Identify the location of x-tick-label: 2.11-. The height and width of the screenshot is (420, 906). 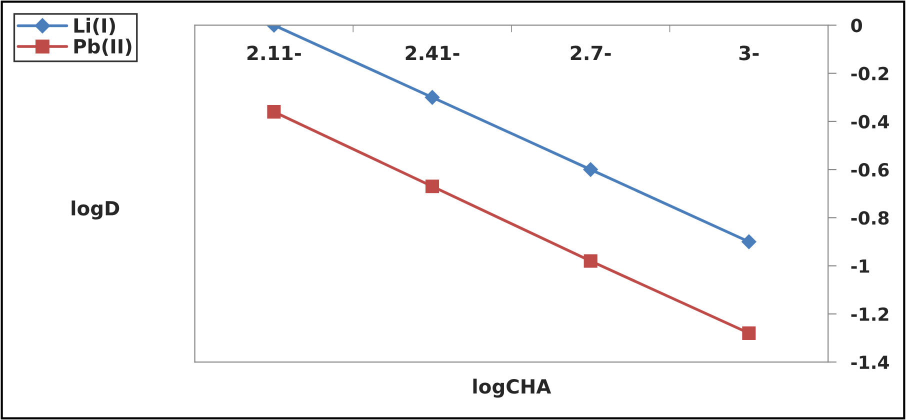
(274, 53).